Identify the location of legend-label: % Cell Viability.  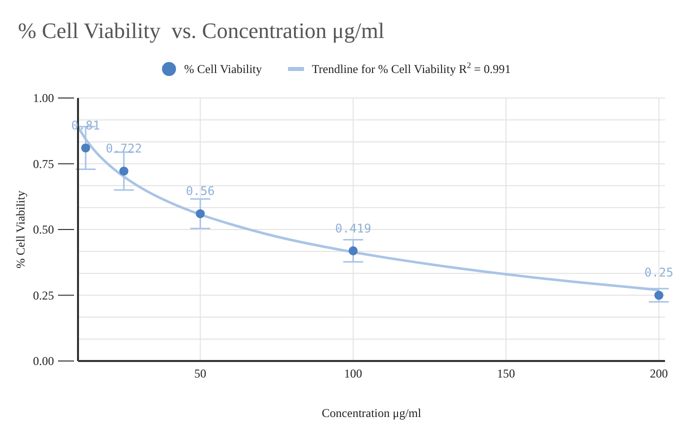
(223, 69).